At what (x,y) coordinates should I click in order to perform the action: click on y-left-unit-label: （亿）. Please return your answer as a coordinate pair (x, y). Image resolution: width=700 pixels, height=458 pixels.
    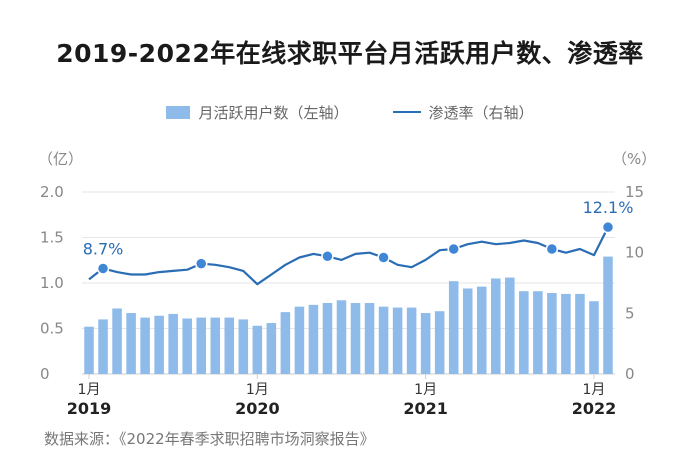
    Looking at the image, I should click on (60, 159).